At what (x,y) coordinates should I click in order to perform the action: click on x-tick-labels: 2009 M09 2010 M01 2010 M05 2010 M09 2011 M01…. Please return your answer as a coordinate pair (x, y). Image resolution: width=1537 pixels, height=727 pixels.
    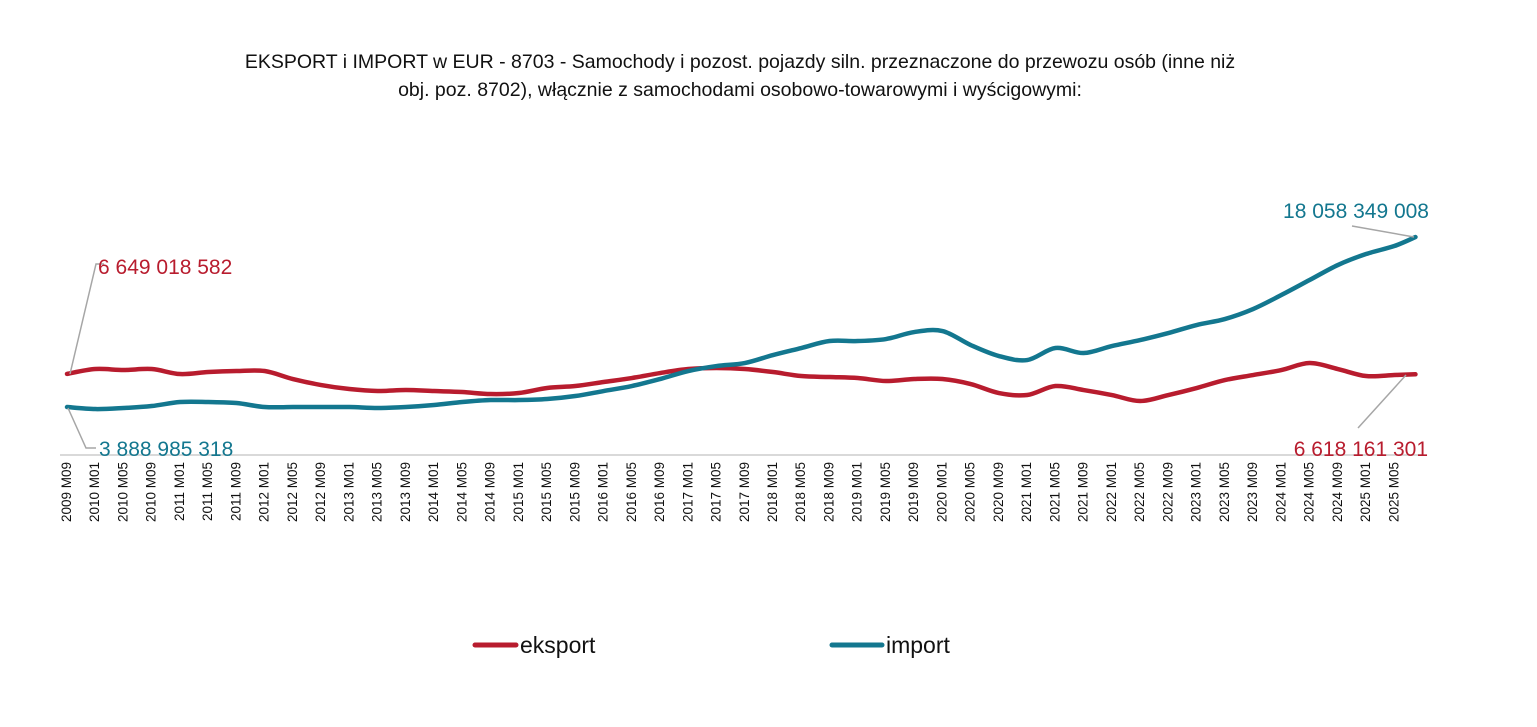
    Looking at the image, I should click on (730, 492).